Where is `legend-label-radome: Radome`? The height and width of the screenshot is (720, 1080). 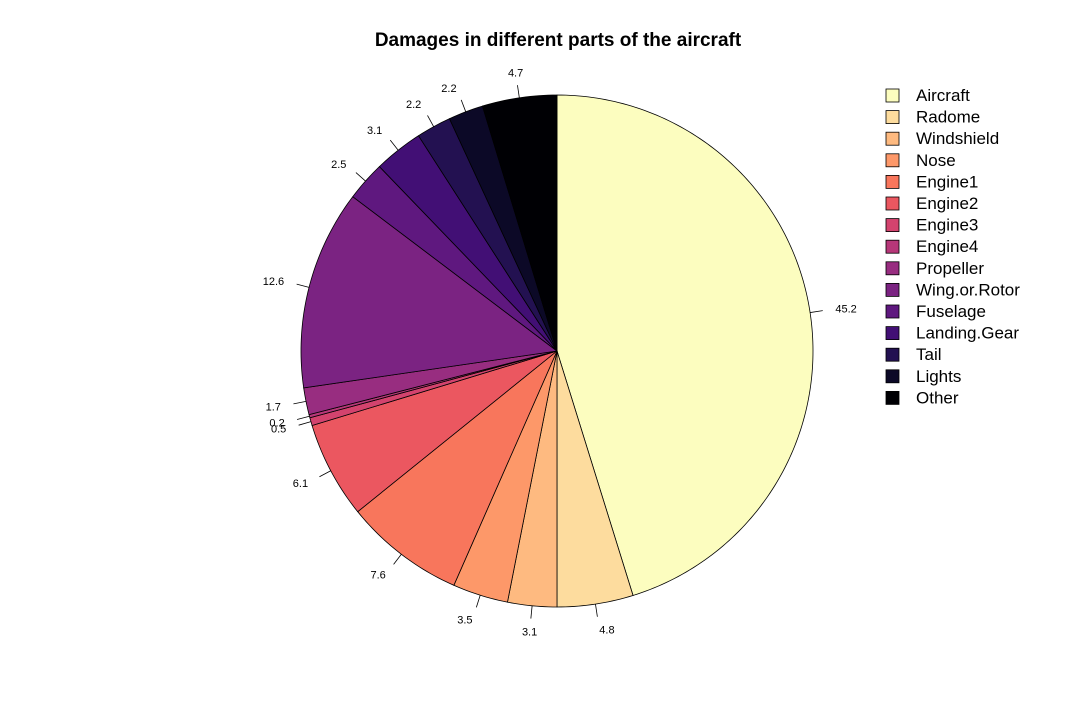 legend-label-radome: Radome is located at coordinates (948, 117).